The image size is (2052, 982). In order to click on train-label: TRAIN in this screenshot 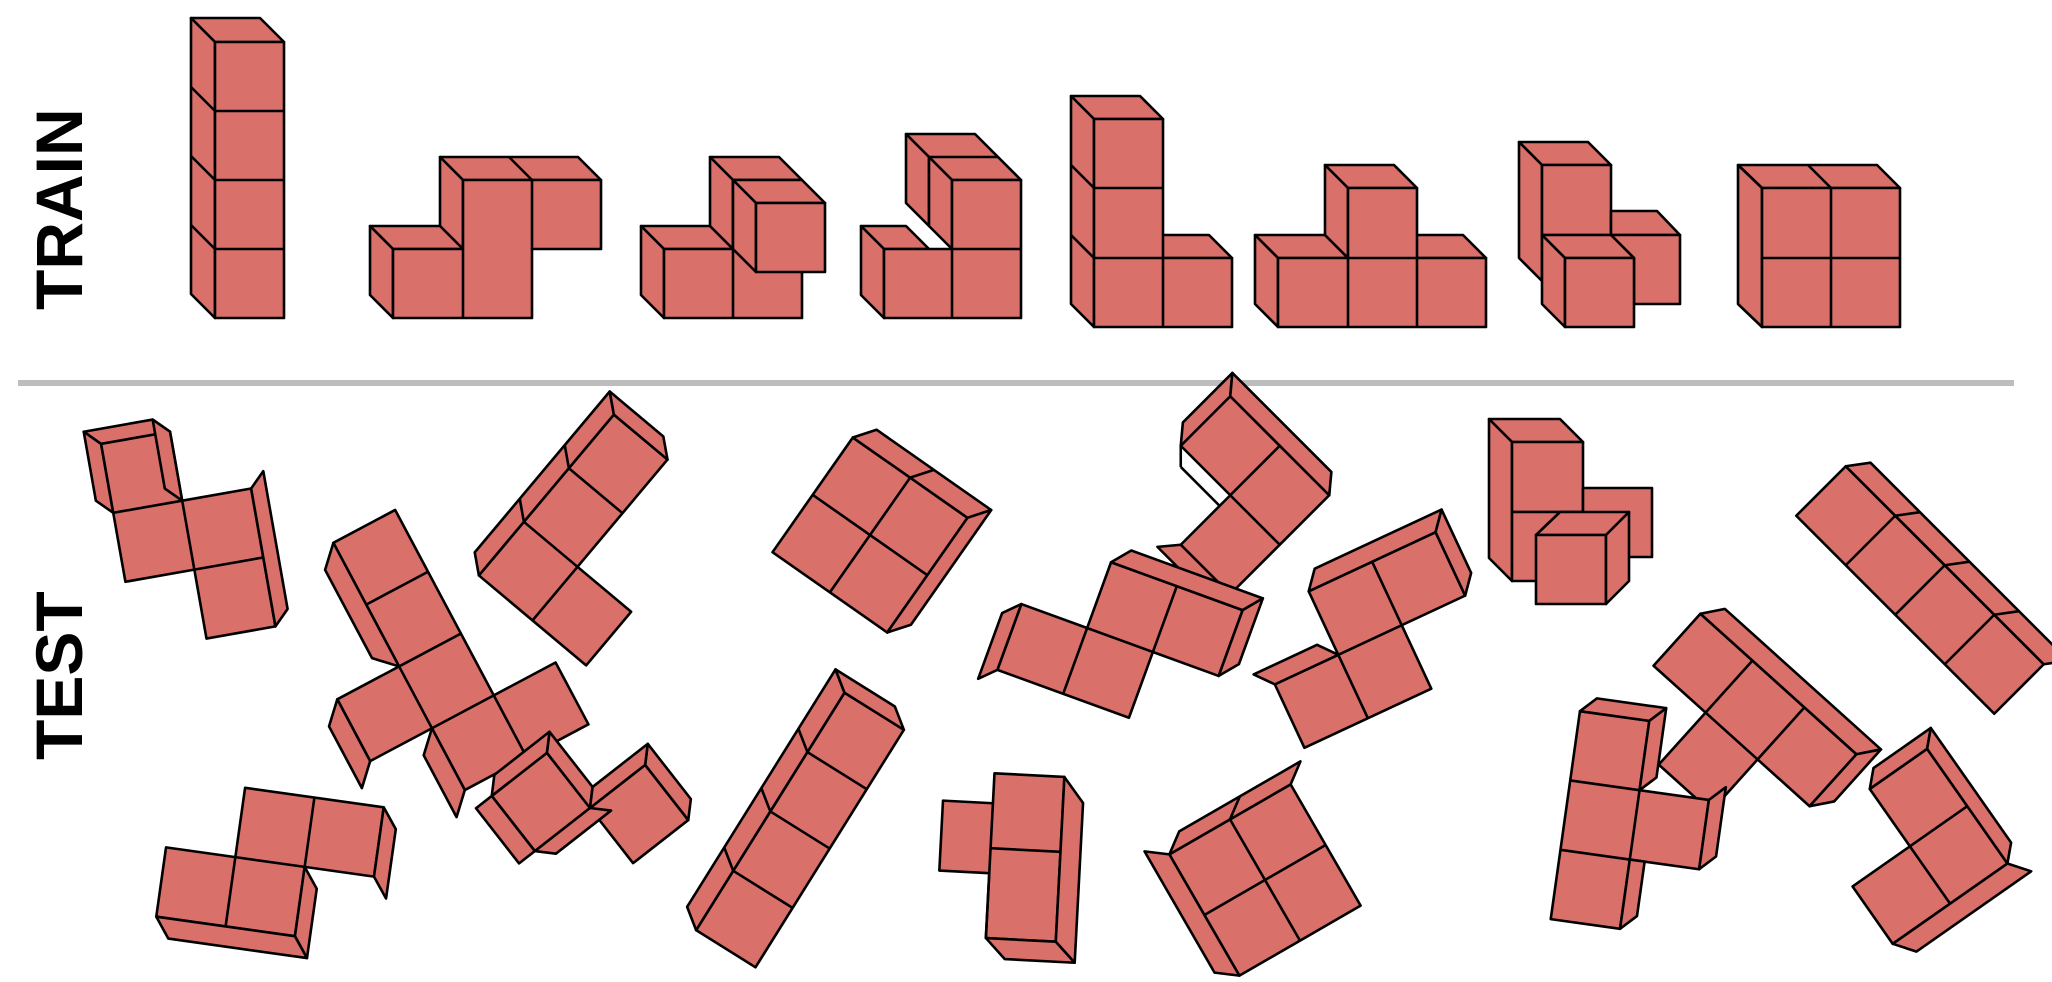, I will do `click(59, 209)`.